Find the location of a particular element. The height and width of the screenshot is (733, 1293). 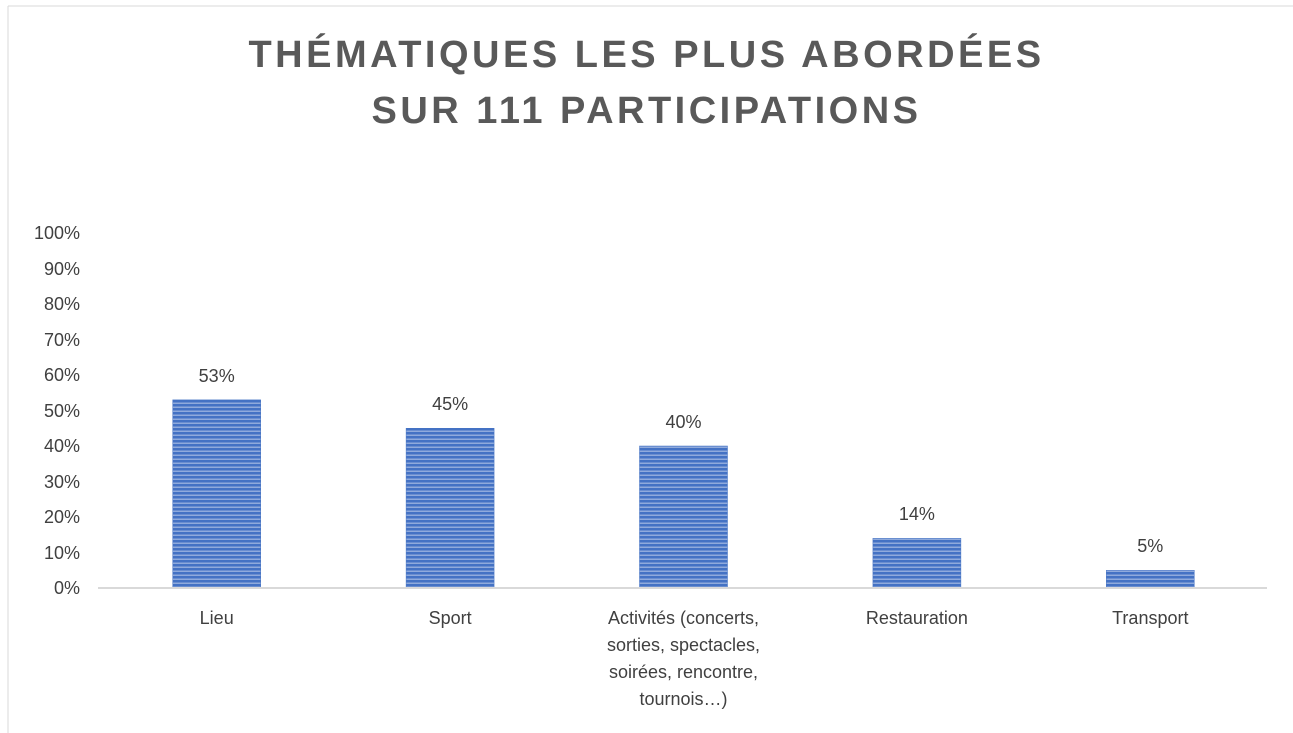

y-tick-label: 10% is located at coordinates (61, 552).